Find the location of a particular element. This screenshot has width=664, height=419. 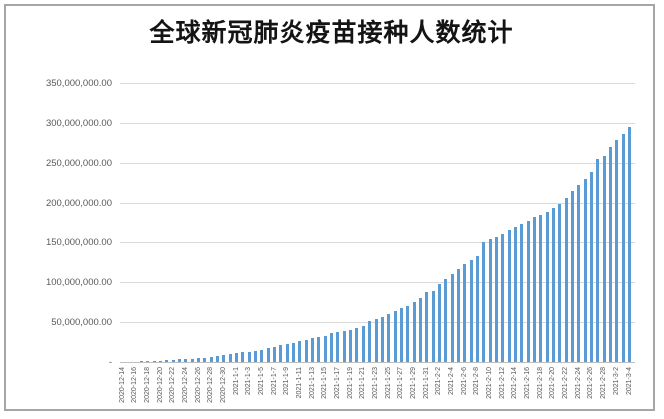

x-axis-tick-label: 2021-1-13 is located at coordinates (312, 383).